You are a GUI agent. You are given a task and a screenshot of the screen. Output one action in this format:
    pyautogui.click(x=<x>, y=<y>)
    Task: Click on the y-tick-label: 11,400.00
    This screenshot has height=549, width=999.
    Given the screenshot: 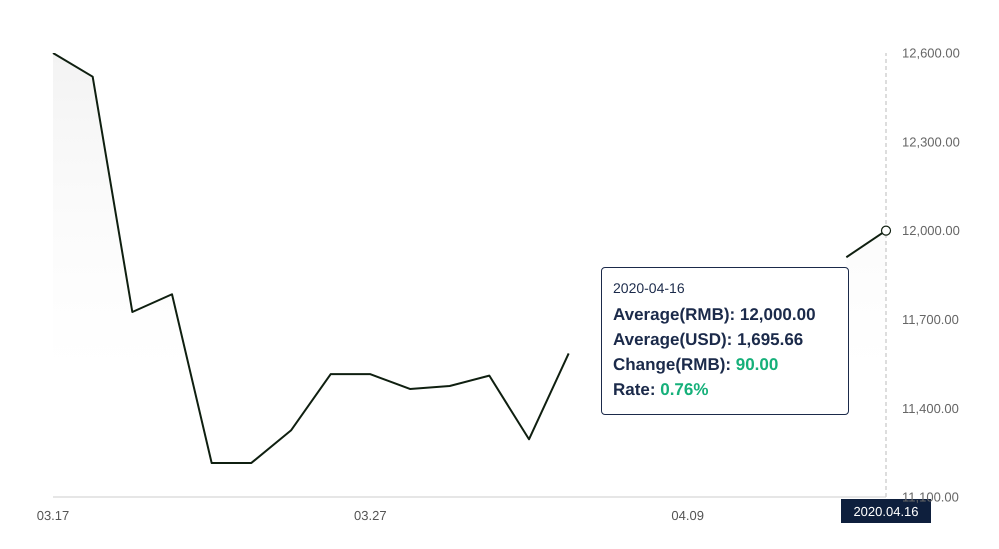 What is the action you would take?
    pyautogui.click(x=930, y=408)
    